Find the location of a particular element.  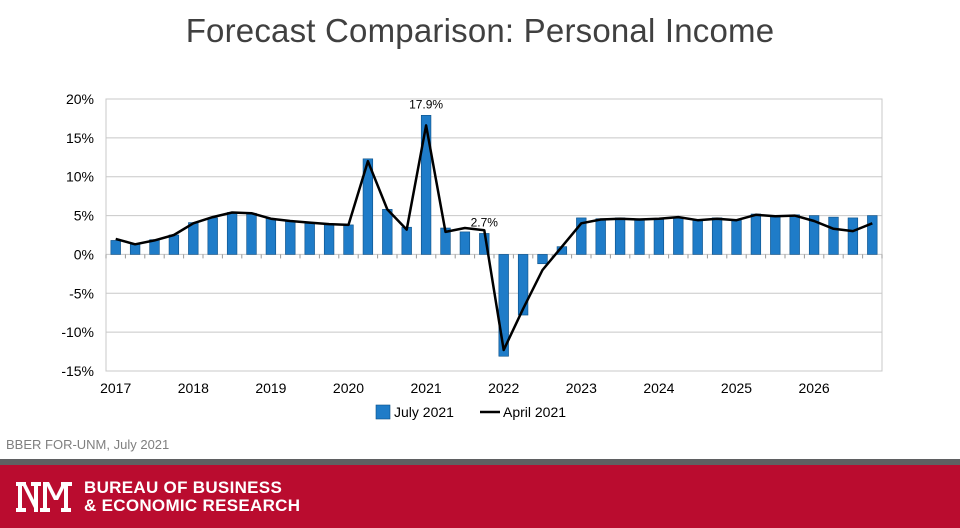

legend-swatch-july-2021 is located at coordinates (383, 412).